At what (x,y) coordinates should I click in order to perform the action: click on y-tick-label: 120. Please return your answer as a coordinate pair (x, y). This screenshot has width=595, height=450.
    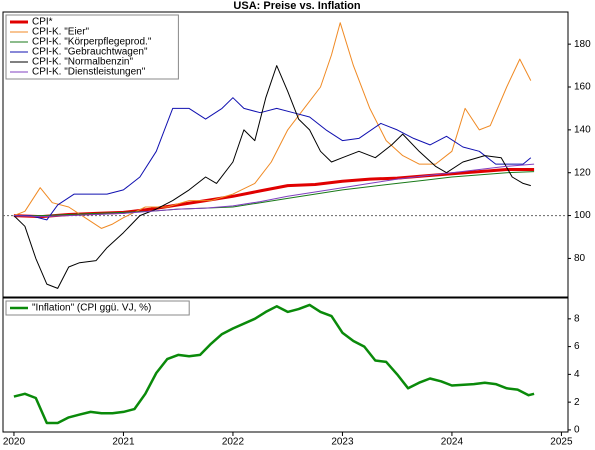
    Looking at the image, I should click on (582, 172).